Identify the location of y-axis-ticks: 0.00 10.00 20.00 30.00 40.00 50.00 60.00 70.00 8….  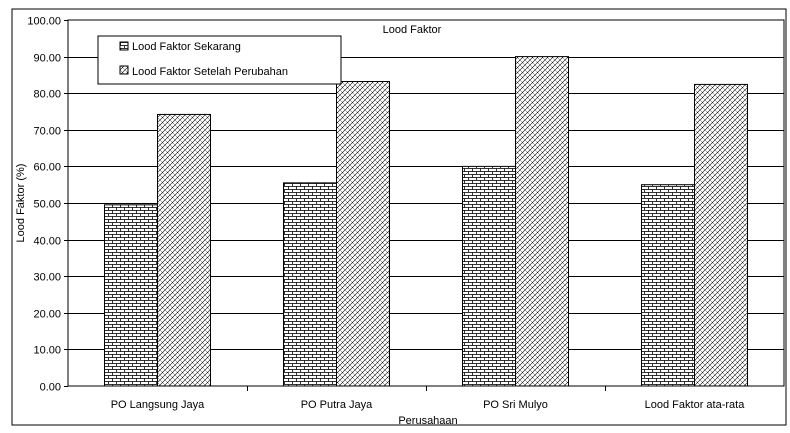
(47, 205).